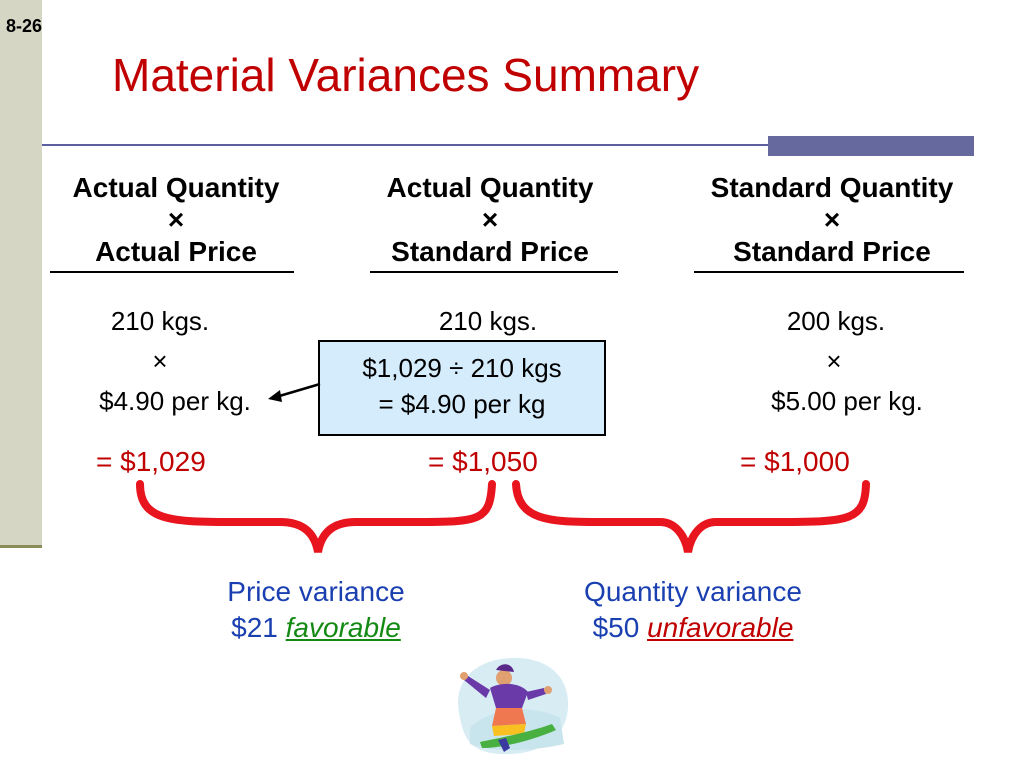  I want to click on column-heading-2: Actual Quantity × Standard Price, so click(490, 220).